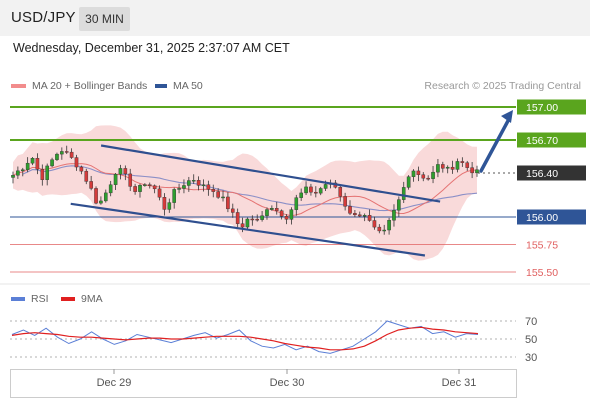  I want to click on ma20-swatch, so click(18, 86).